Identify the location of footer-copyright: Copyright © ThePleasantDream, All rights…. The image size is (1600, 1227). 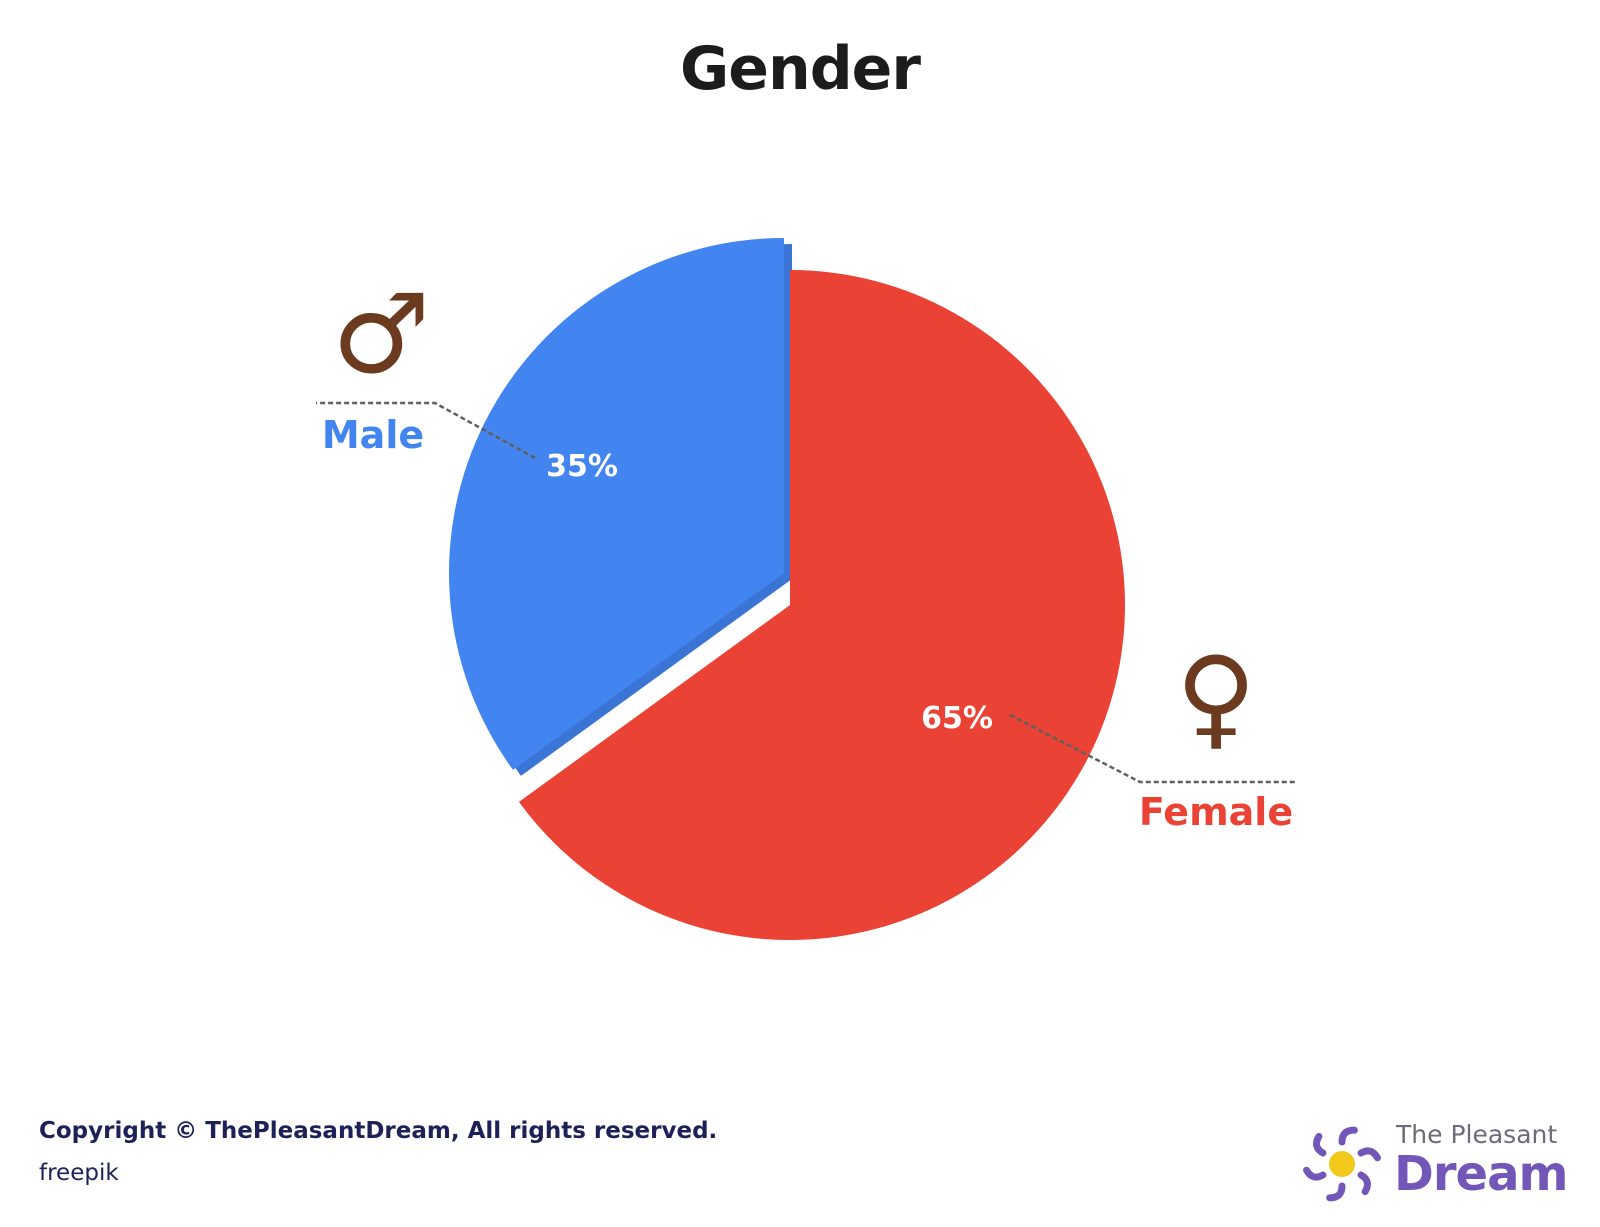
(378, 1131).